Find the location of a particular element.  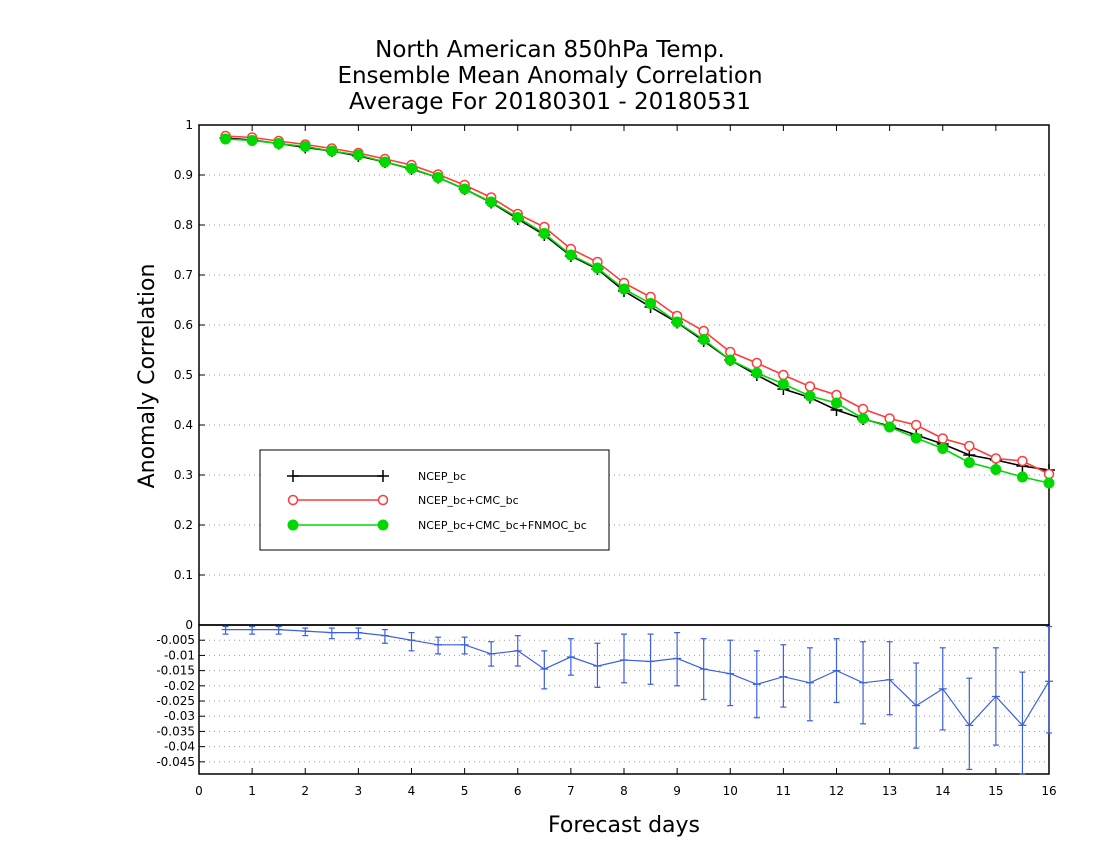

x-tick-label: 0 is located at coordinates (199, 791).